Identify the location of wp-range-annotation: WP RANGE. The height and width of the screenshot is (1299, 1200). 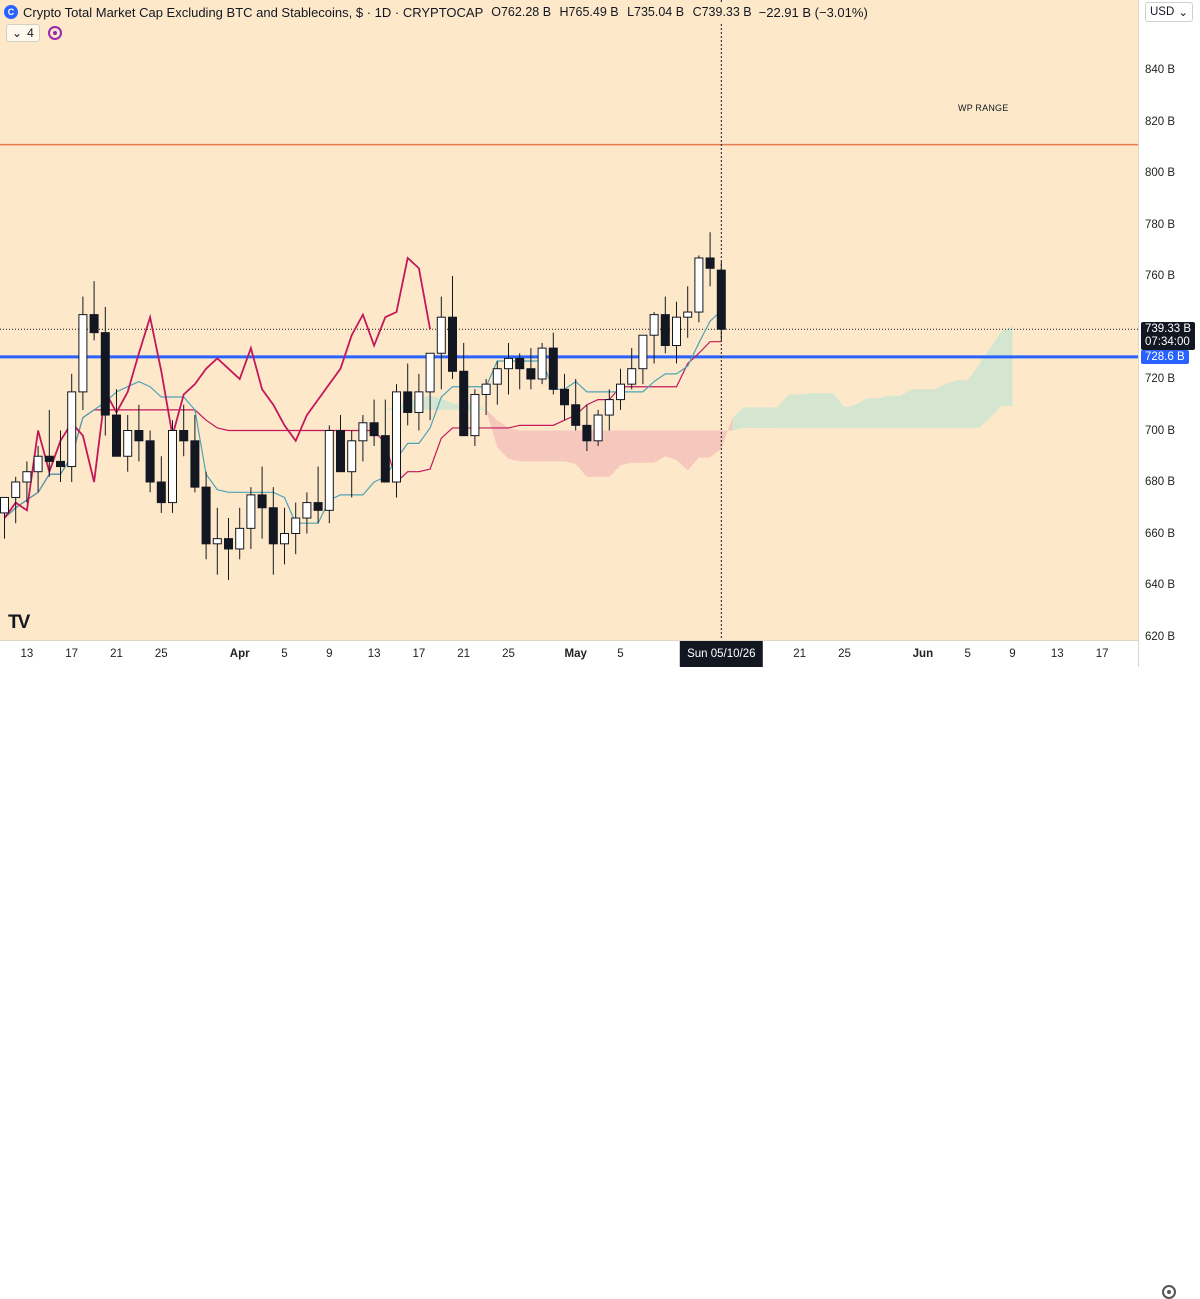
(983, 107).